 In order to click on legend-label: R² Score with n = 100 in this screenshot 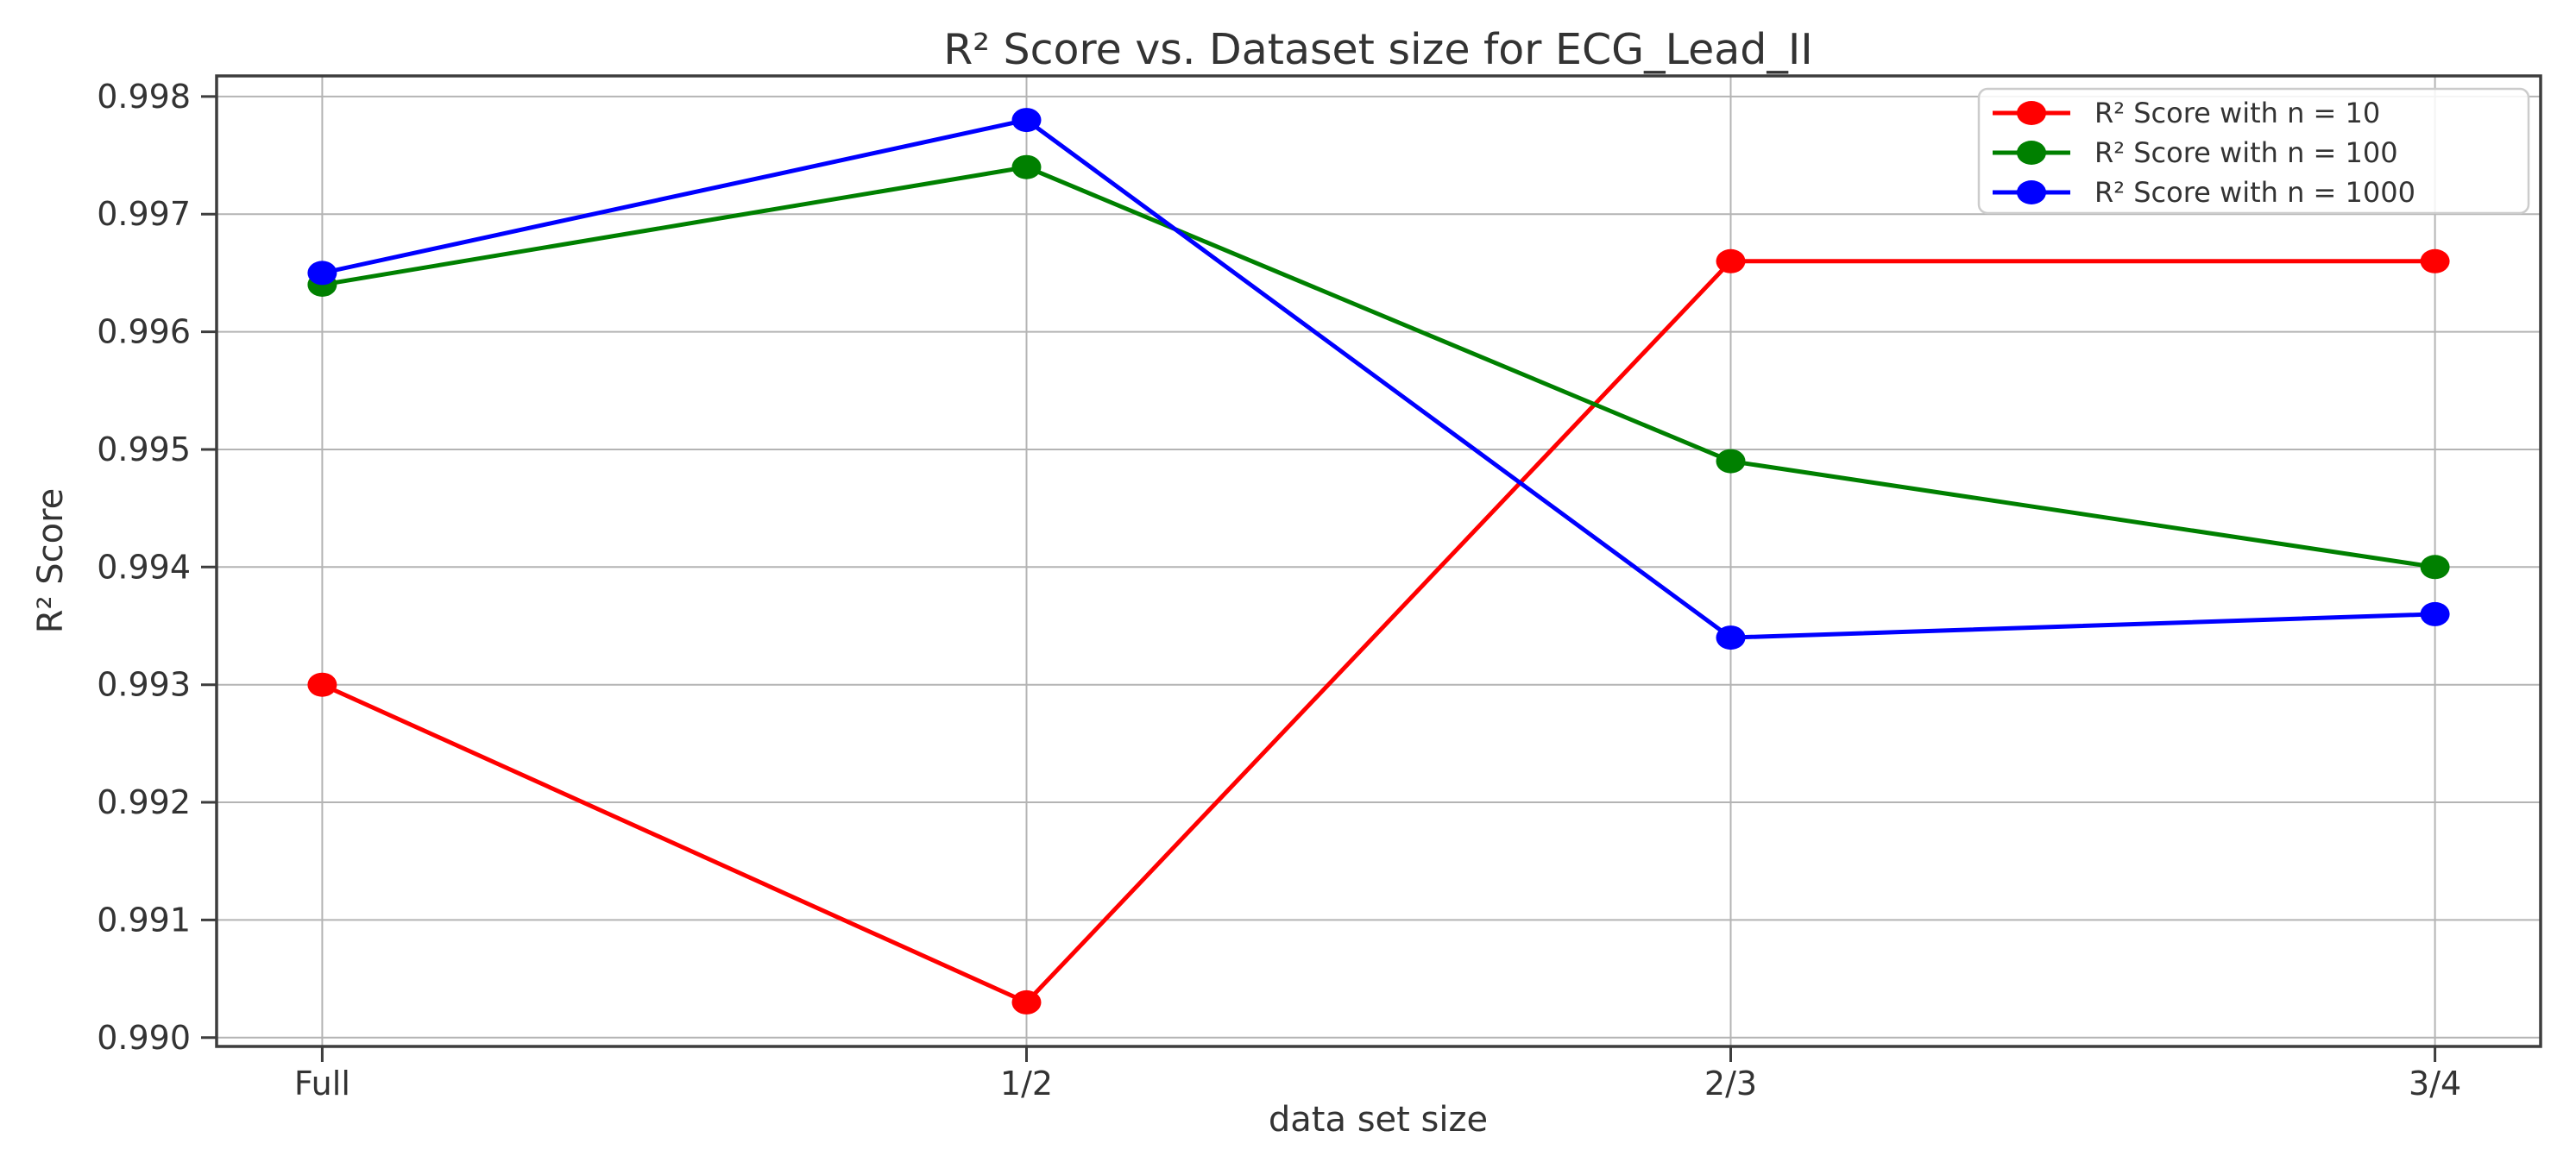, I will do `click(2246, 152)`.